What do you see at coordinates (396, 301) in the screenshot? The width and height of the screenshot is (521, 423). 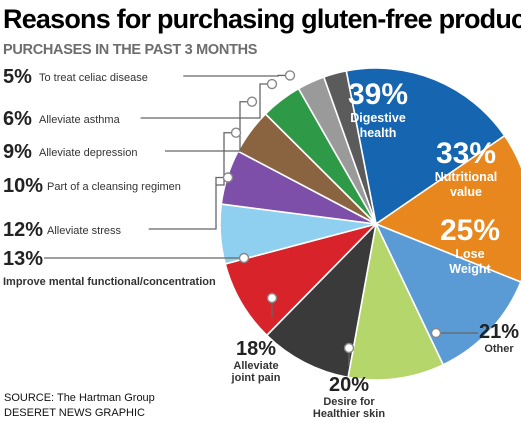 I see `pie-slice-other` at bounding box center [396, 301].